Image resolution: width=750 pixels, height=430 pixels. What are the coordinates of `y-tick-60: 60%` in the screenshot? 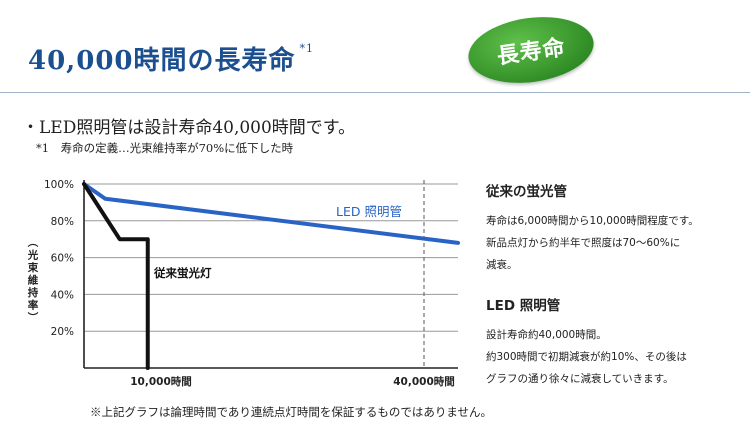 It's located at (62, 259).